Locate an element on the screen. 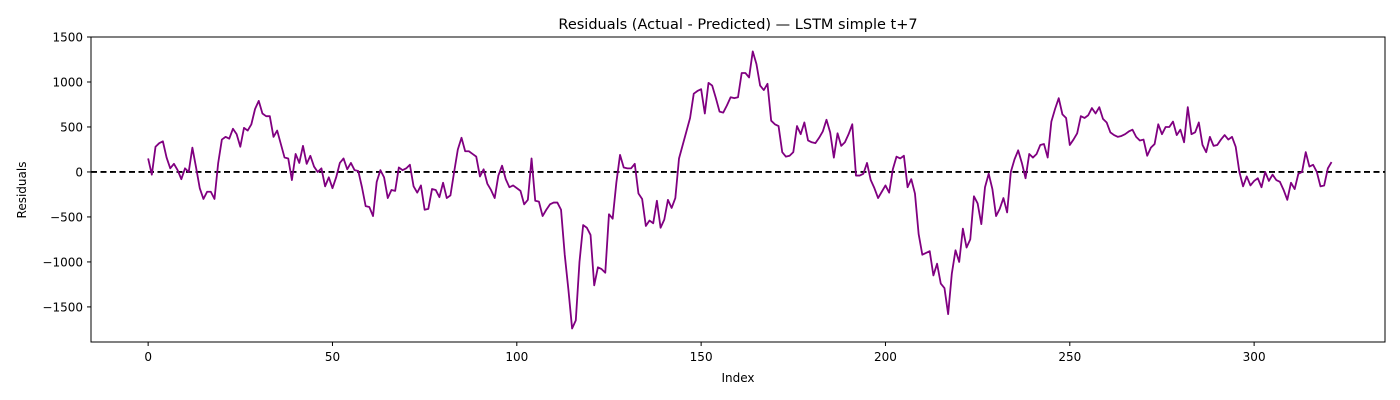 The image size is (1400, 400). y-tick-label: 1500 is located at coordinates (67, 38).